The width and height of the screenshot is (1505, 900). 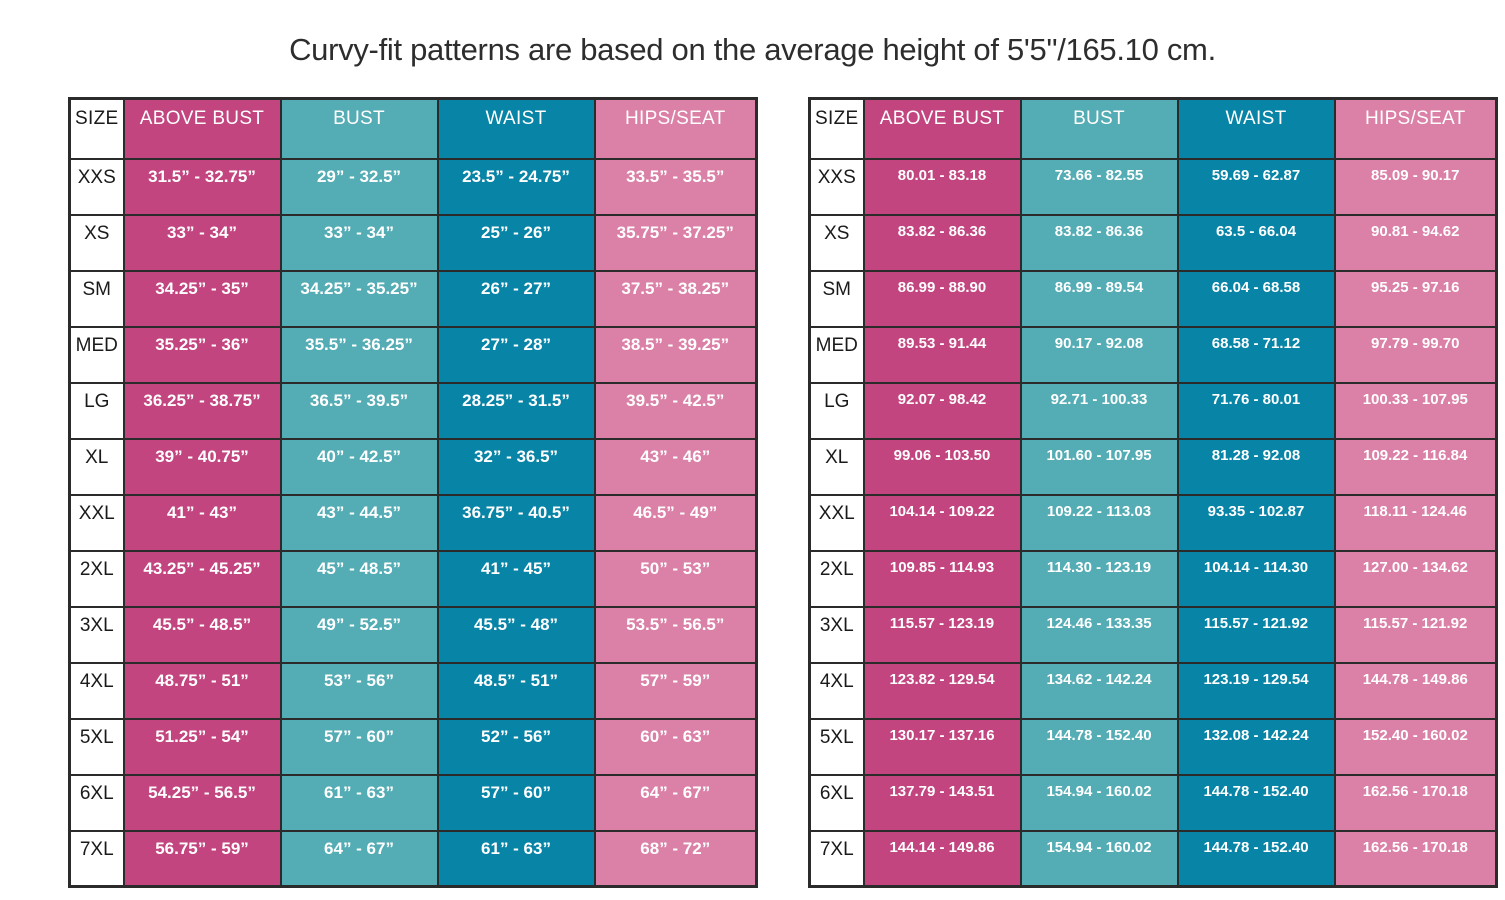 I want to click on measurement-cell: 34.25” - 35”, so click(x=202, y=298).